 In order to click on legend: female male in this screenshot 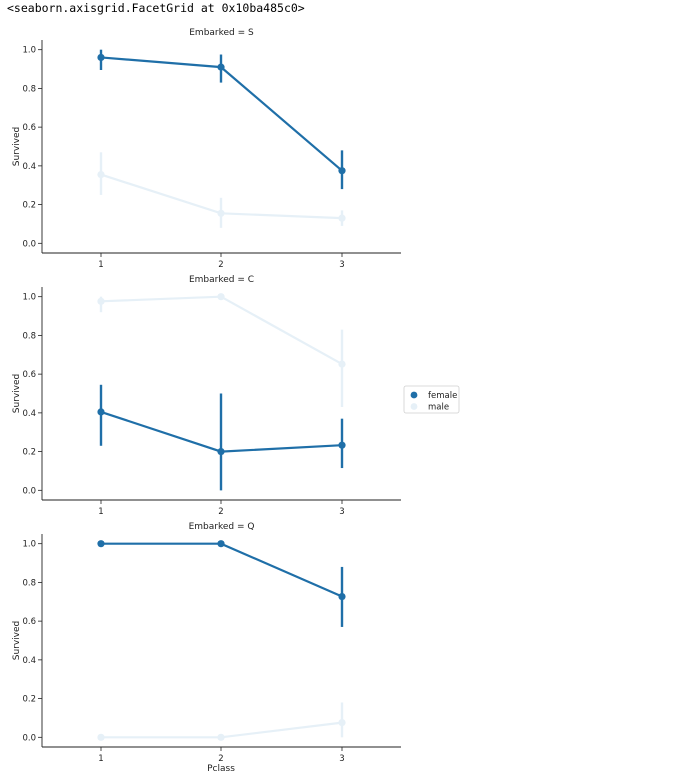, I will do `click(431, 399)`.